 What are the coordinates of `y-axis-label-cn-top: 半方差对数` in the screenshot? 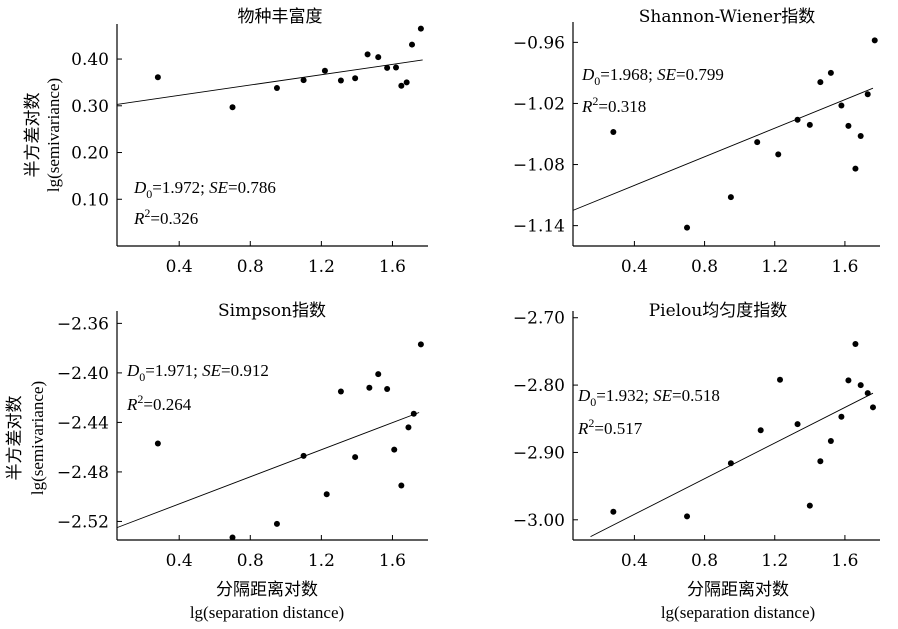 It's located at (32, 135).